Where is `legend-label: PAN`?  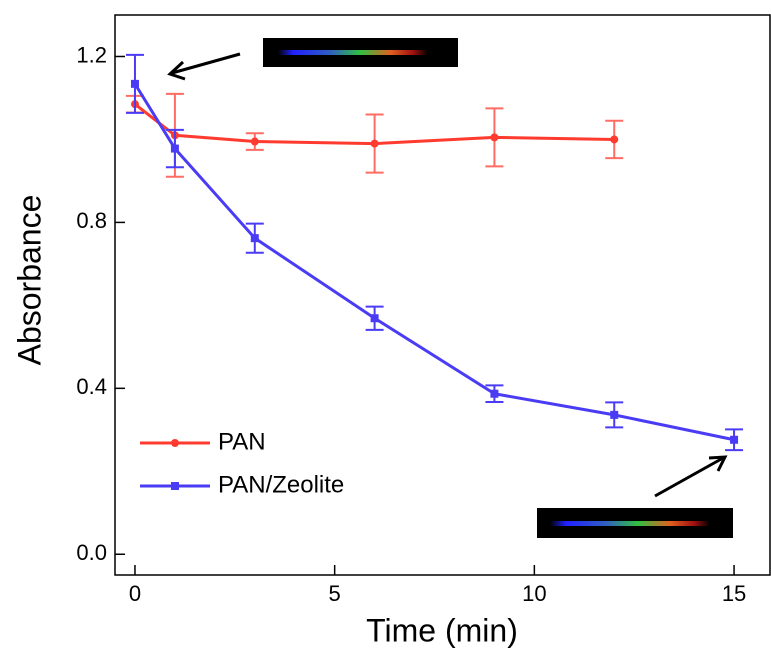
legend-label: PAN is located at coordinates (242, 441).